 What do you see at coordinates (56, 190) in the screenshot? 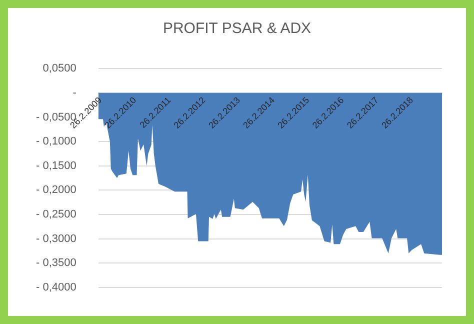
I see `y-tick-label: - 0,2000` at bounding box center [56, 190].